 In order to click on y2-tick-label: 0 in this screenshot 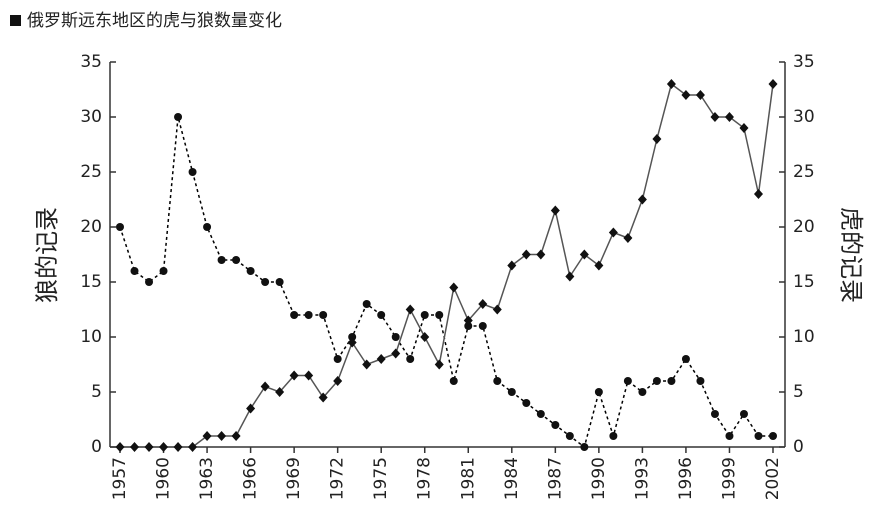, I will do `click(798, 447)`.